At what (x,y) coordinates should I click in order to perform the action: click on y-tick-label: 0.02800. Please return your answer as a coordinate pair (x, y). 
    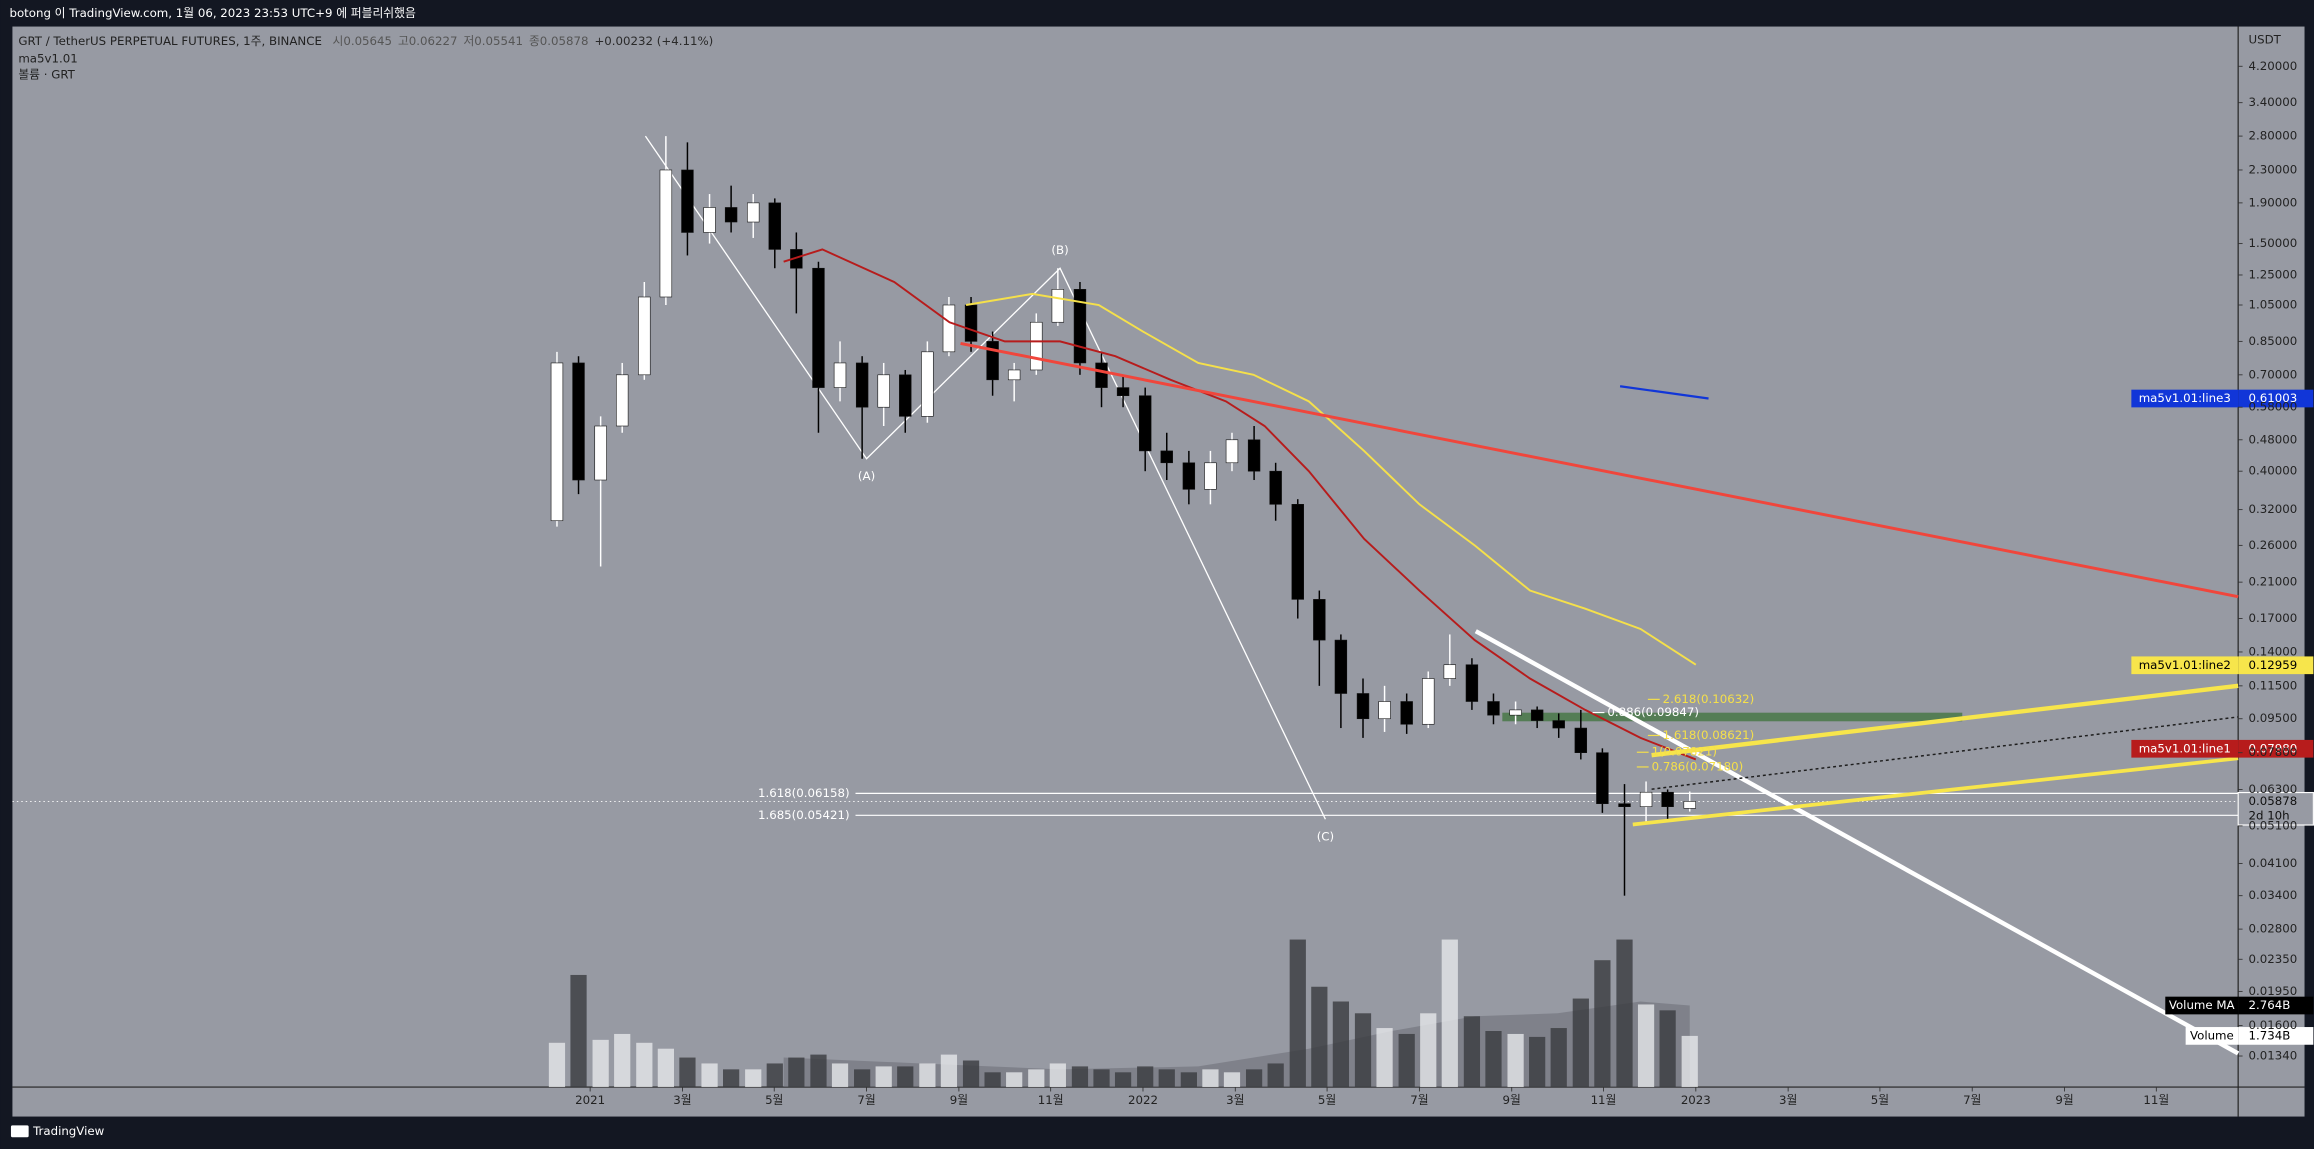
    Looking at the image, I should click on (2272, 929).